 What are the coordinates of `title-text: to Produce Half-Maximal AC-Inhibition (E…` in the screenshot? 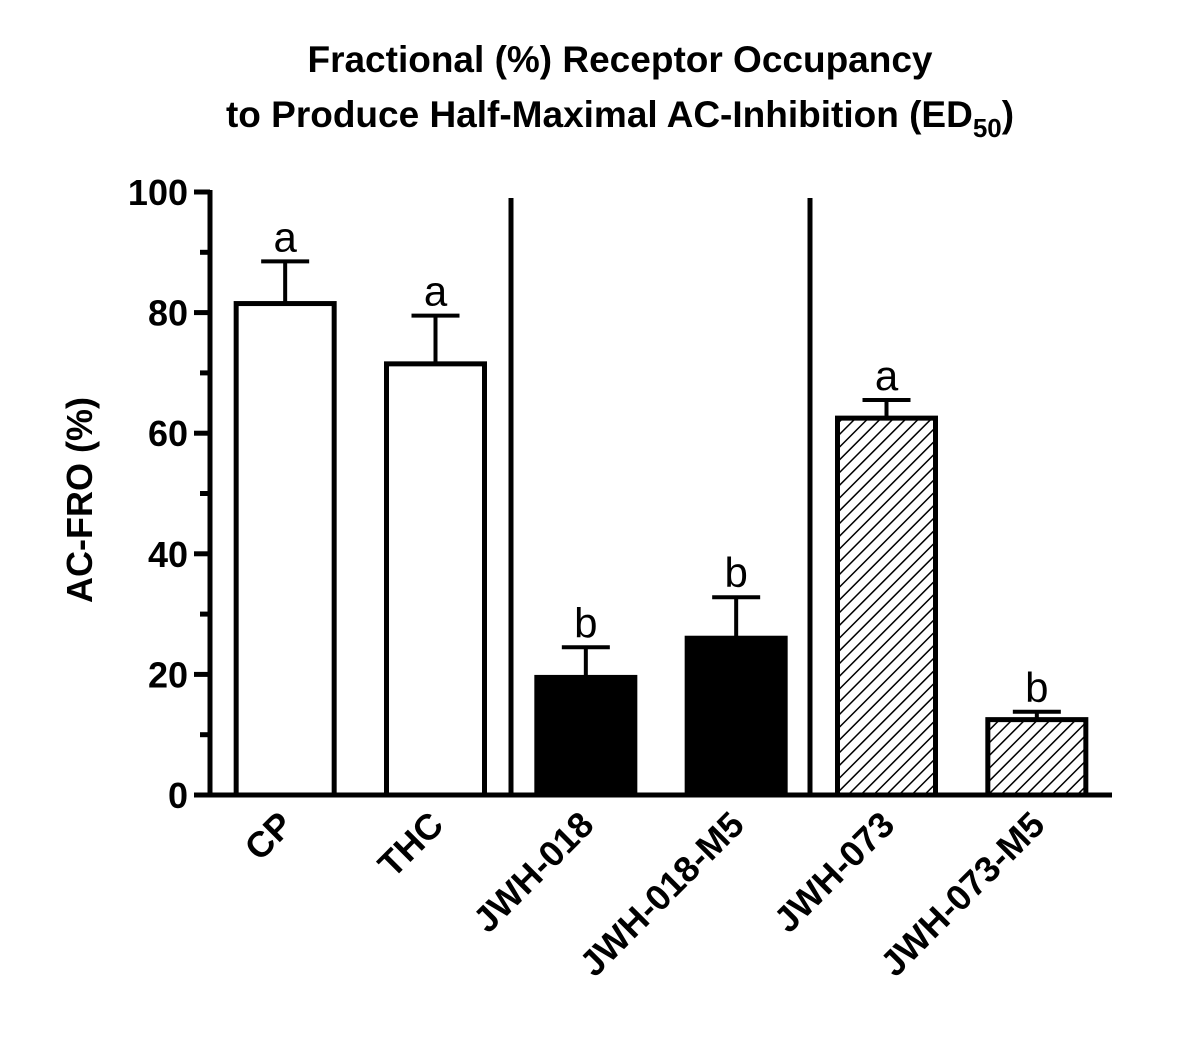 It's located at (599, 114).